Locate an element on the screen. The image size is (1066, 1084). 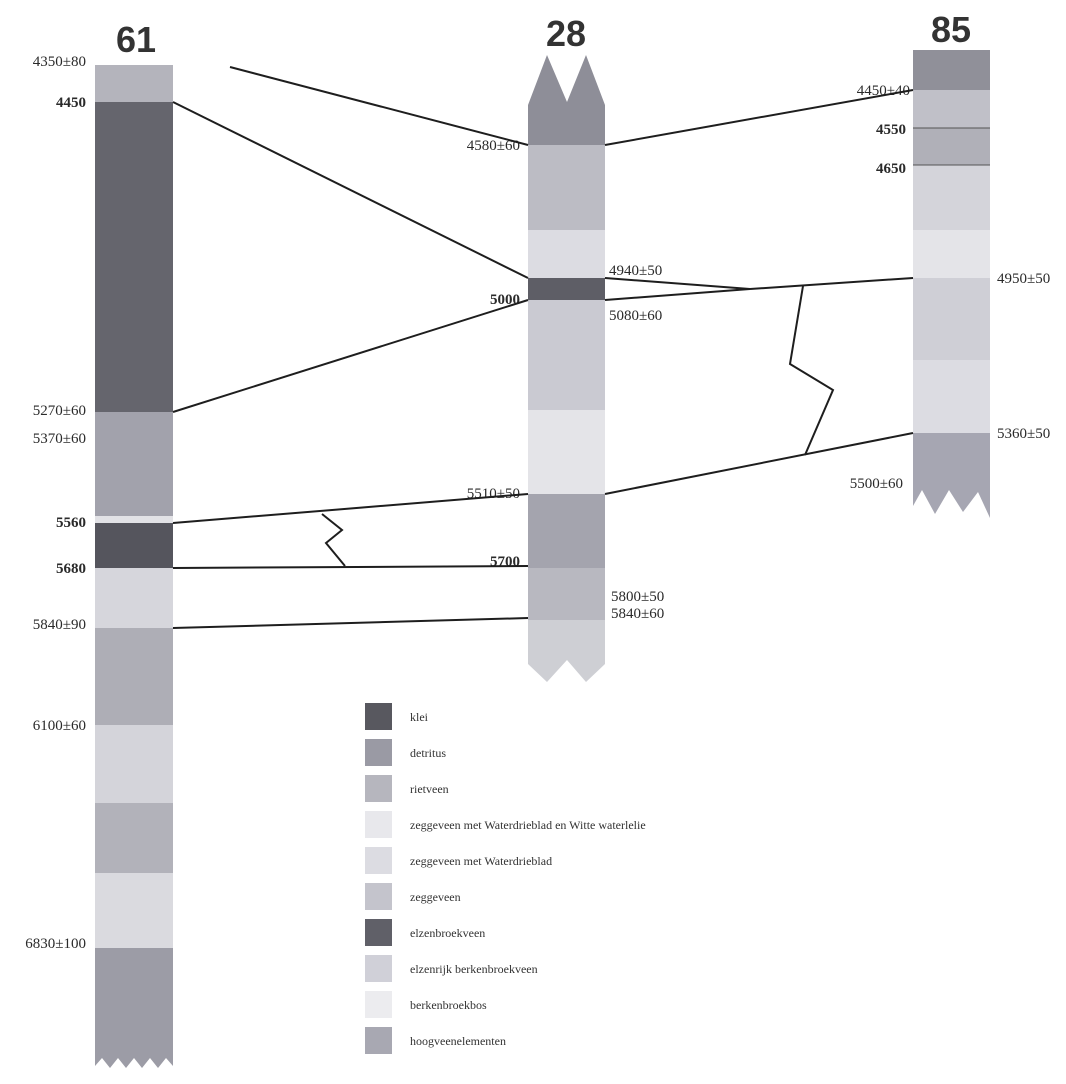
legend-label: elzenbroekveen is located at coordinates (447, 933).